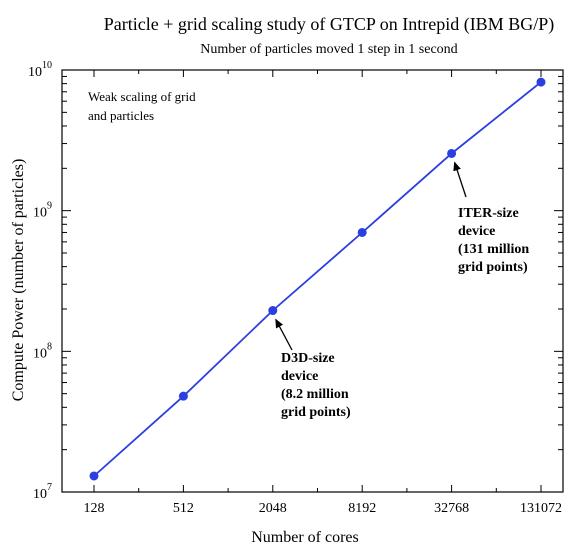  Describe the element at coordinates (273, 508) in the screenshot. I see `x-tick-label: 2048` at that location.